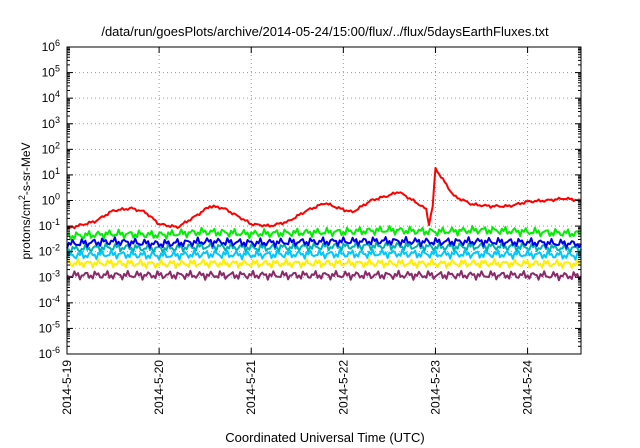 Image resolution: width=640 pixels, height=448 pixels. I want to click on y-tick-label-exponent: -1, so click(56, 222).